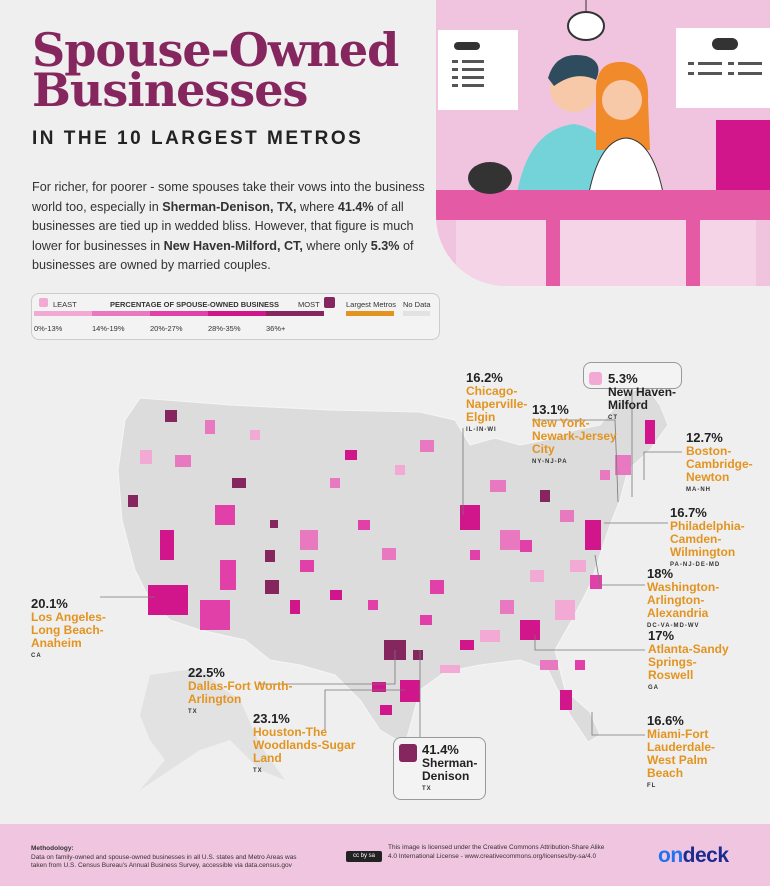 Image resolution: width=770 pixels, height=886 pixels. Describe the element at coordinates (586, 20) in the screenshot. I see `pendant-lamp-icon` at that location.